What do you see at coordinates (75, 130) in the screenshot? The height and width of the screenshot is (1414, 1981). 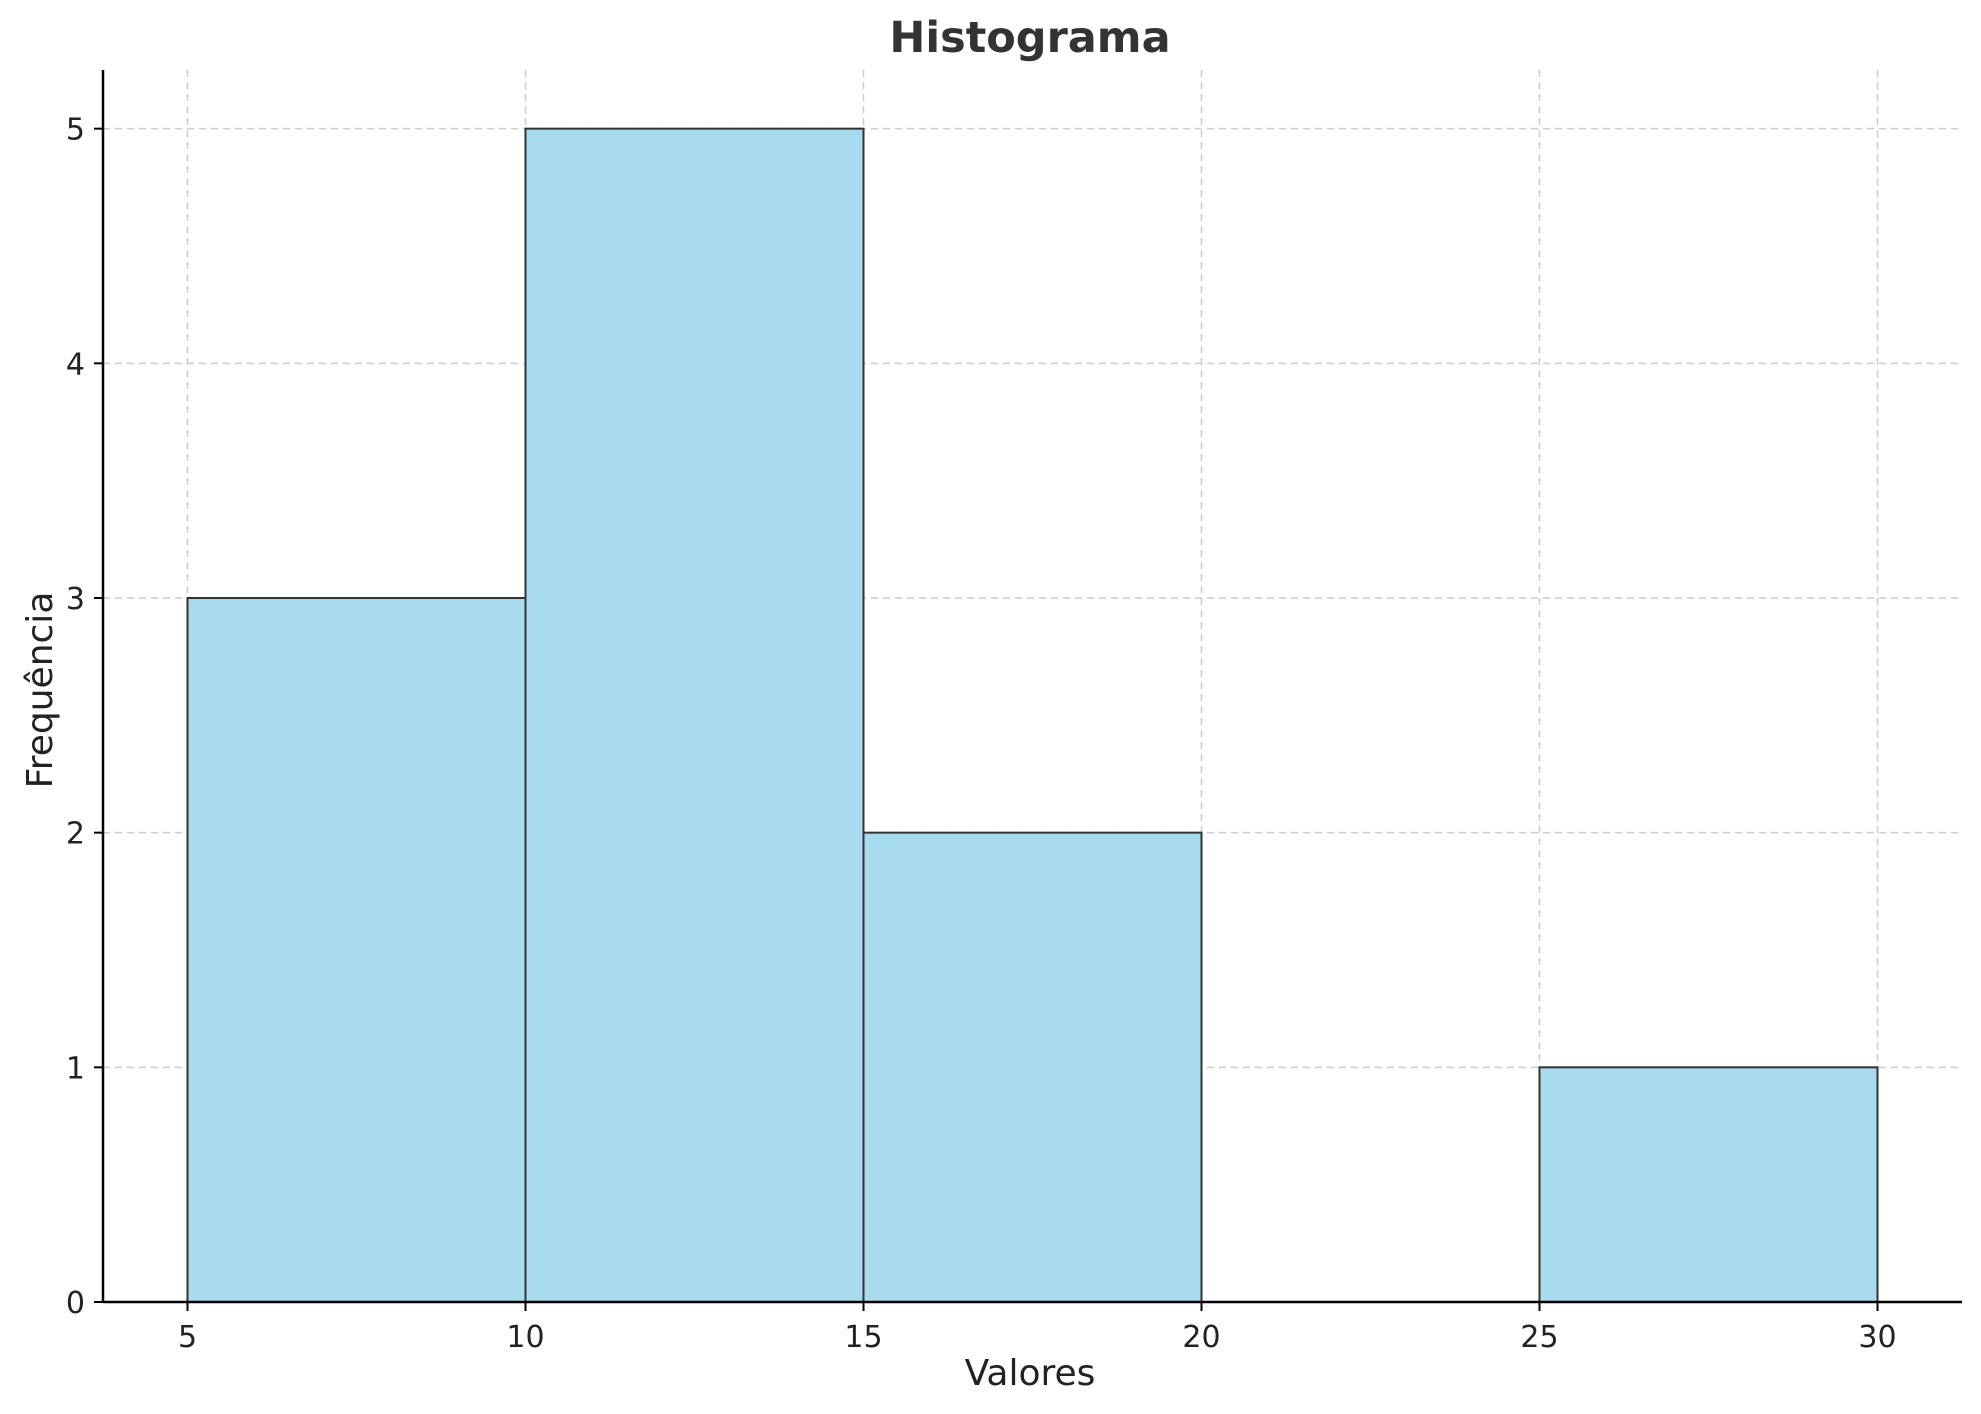 I see `y-tick-label-5: 5` at bounding box center [75, 130].